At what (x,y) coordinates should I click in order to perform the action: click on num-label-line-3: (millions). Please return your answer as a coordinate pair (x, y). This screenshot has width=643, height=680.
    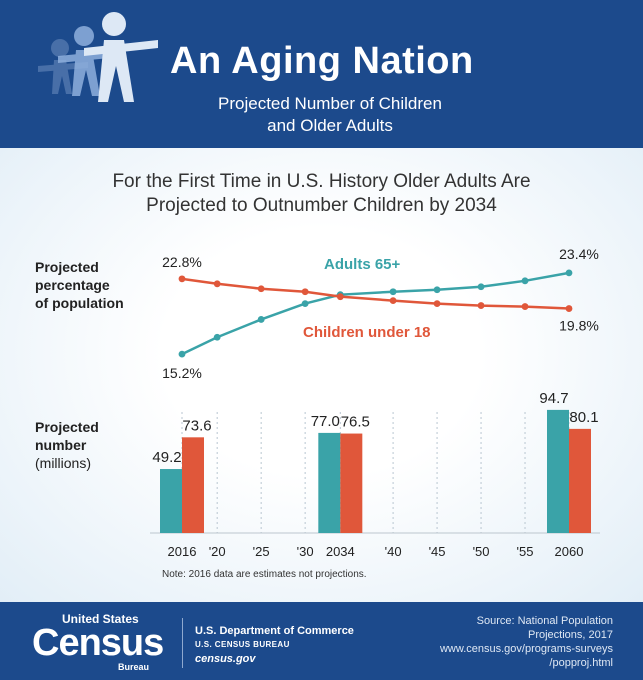
    Looking at the image, I should click on (63, 463).